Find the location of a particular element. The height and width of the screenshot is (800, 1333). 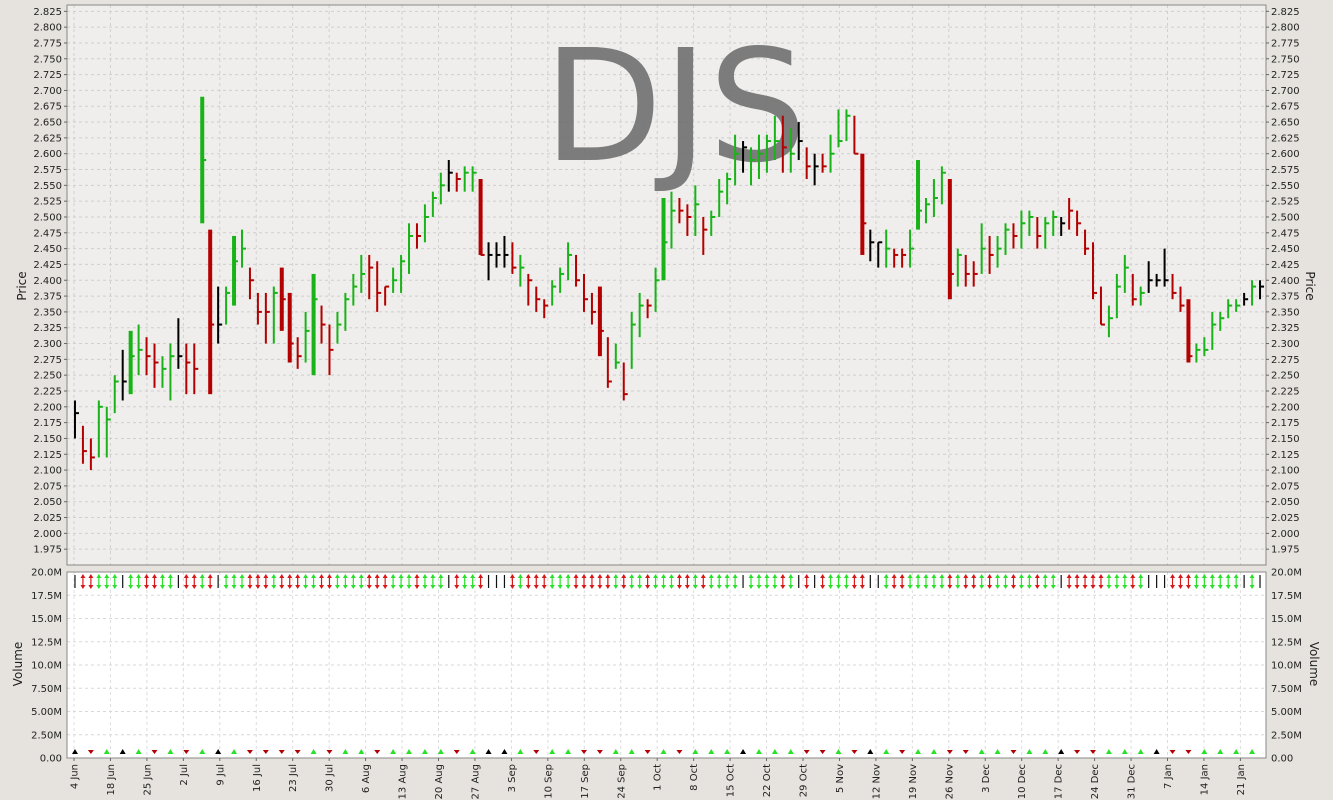

volume-tick-label: 20.0M is located at coordinates (1286, 573).